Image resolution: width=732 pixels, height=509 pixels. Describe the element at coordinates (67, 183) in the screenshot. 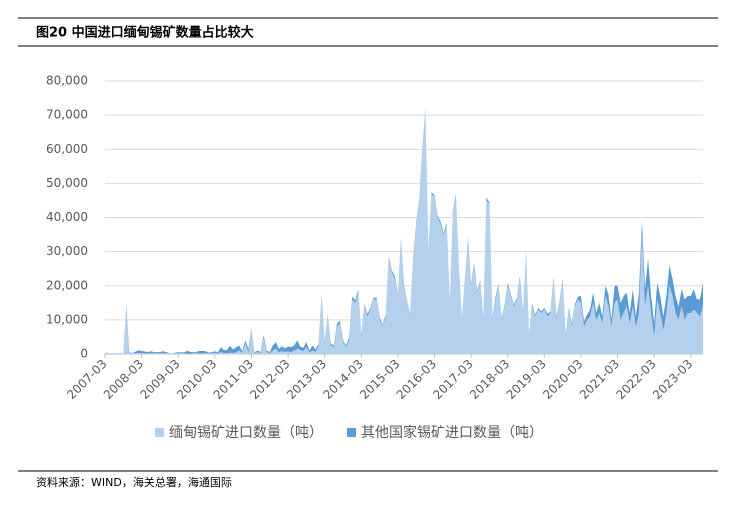

I see `y-tick-label: 50,000` at that location.